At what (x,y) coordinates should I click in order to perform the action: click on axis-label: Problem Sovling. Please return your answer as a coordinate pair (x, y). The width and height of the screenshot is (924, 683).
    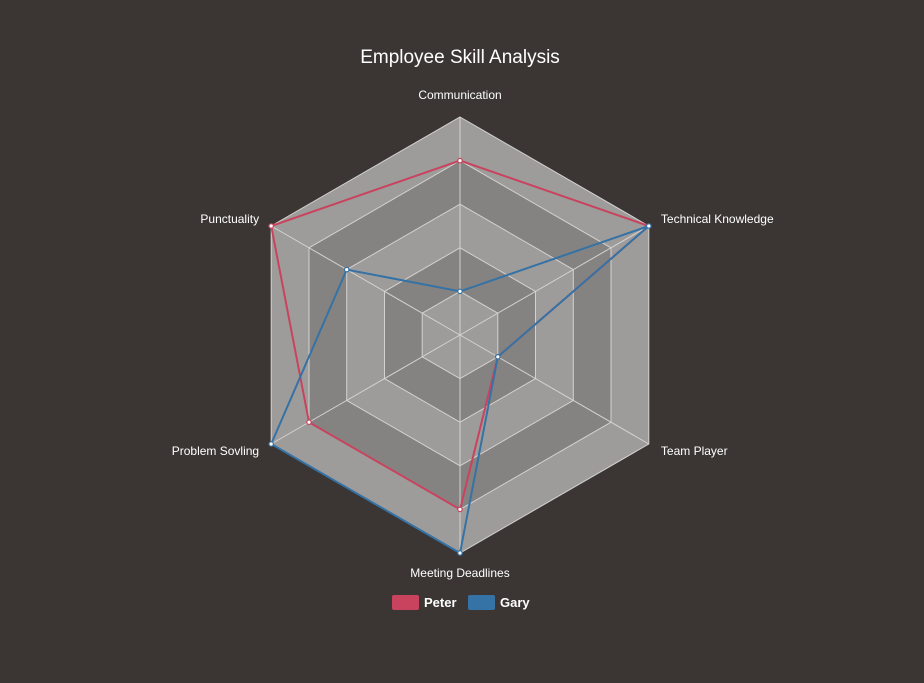
    Looking at the image, I should click on (215, 451).